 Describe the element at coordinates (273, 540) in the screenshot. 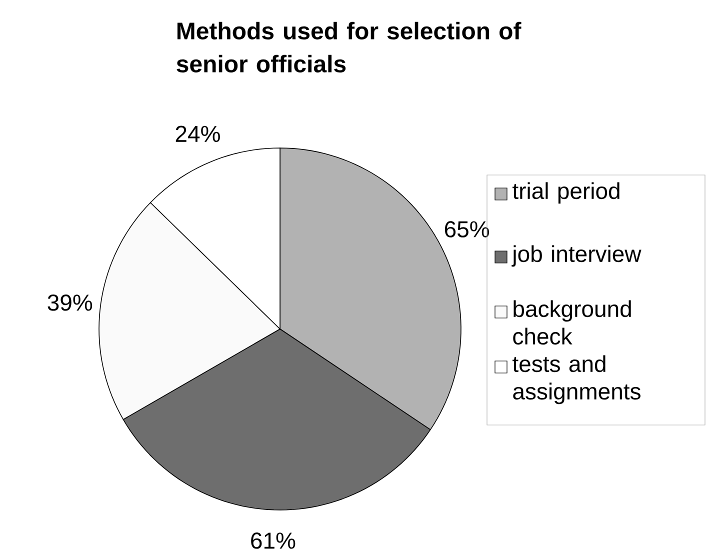

I see `data-label: 61%` at that location.